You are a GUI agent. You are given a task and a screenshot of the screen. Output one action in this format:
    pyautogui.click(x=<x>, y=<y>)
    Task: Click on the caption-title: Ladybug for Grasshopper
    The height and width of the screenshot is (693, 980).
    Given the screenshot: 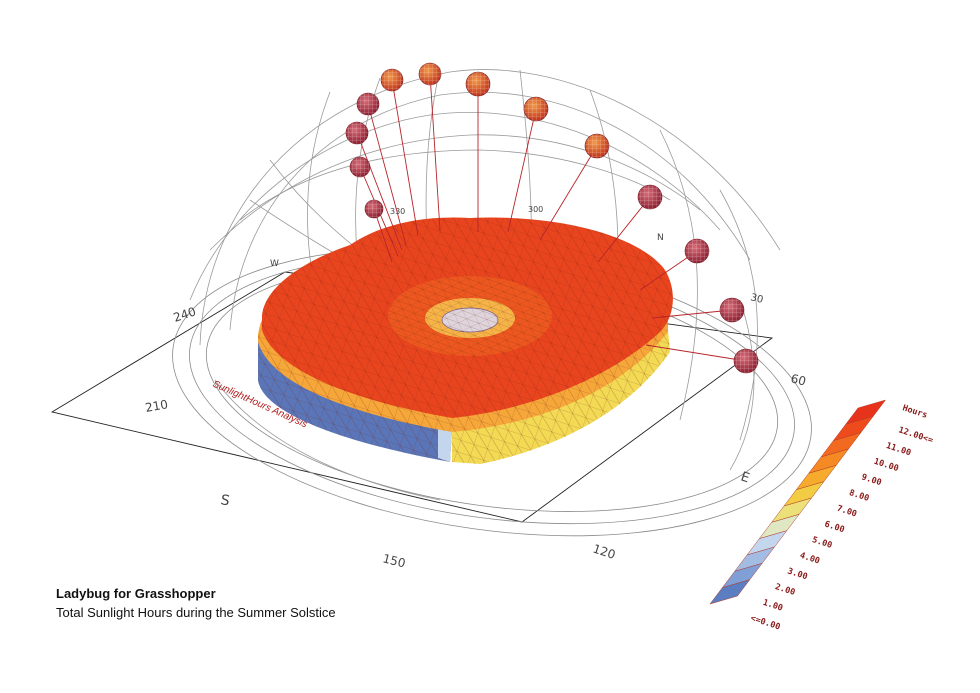 What is the action you would take?
    pyautogui.click(x=136, y=593)
    